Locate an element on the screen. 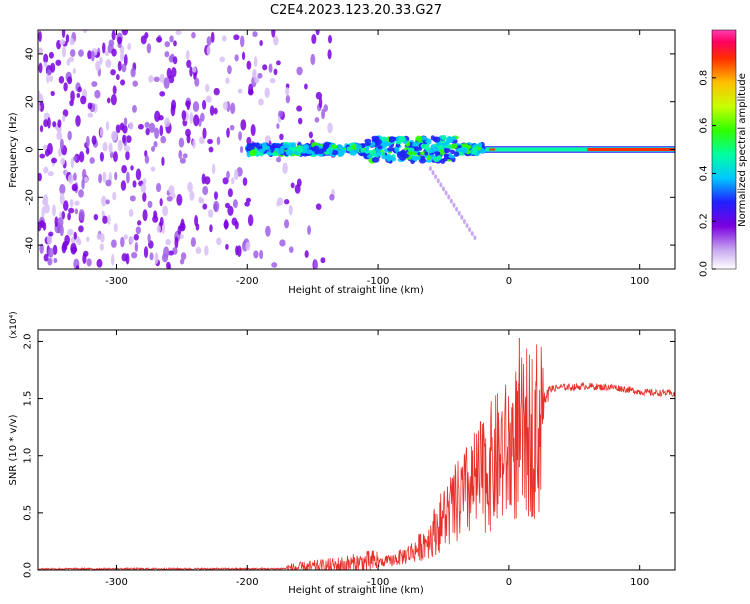  x-tick-label: -300 is located at coordinates (116, 281).